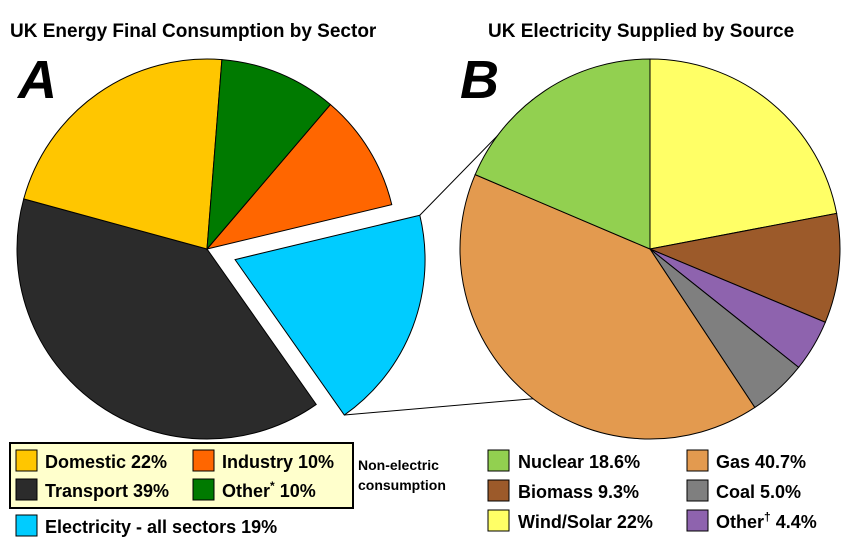 The width and height of the screenshot is (850, 555). Describe the element at coordinates (498, 460) in the screenshot. I see `legend-swatch-nuclear` at that location.